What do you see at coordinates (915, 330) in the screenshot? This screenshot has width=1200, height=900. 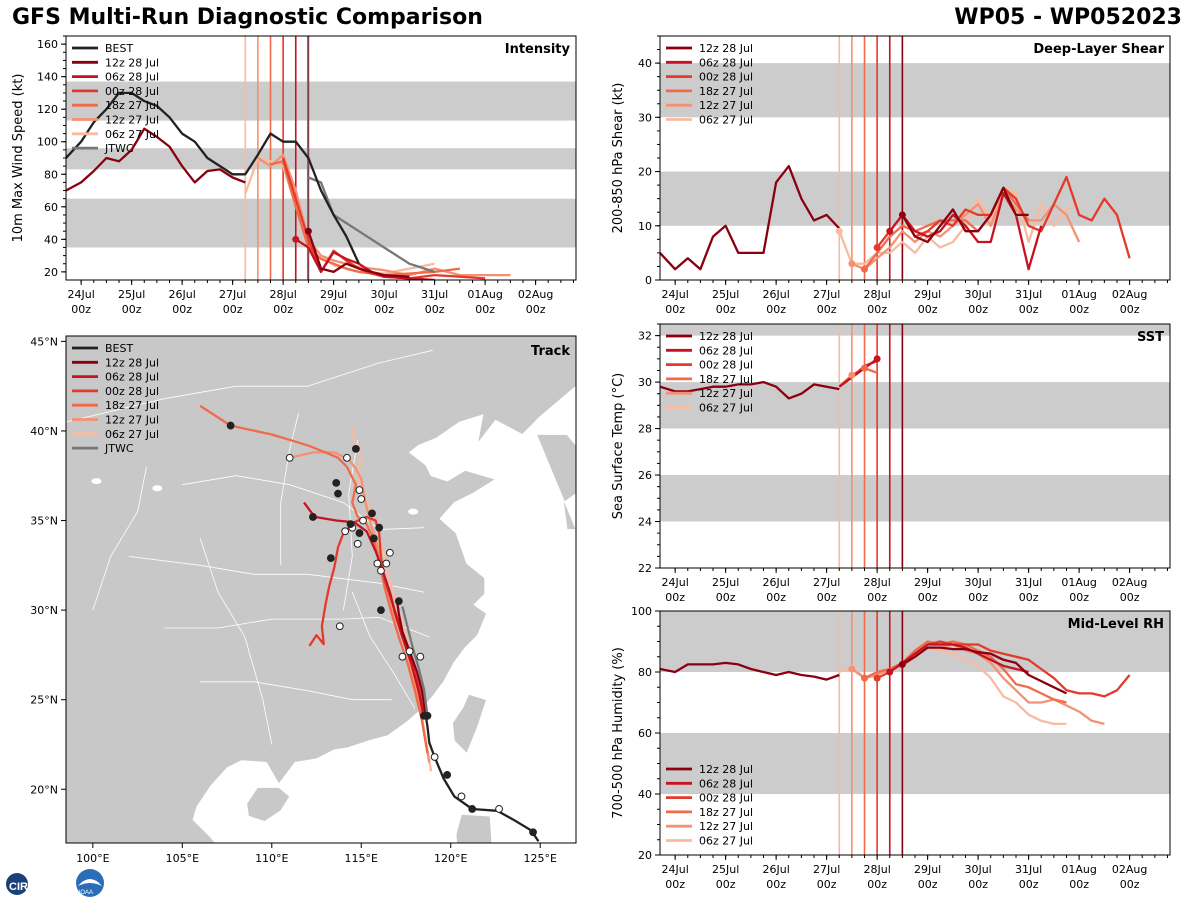 I see `shaded-band` at bounding box center [915, 330].